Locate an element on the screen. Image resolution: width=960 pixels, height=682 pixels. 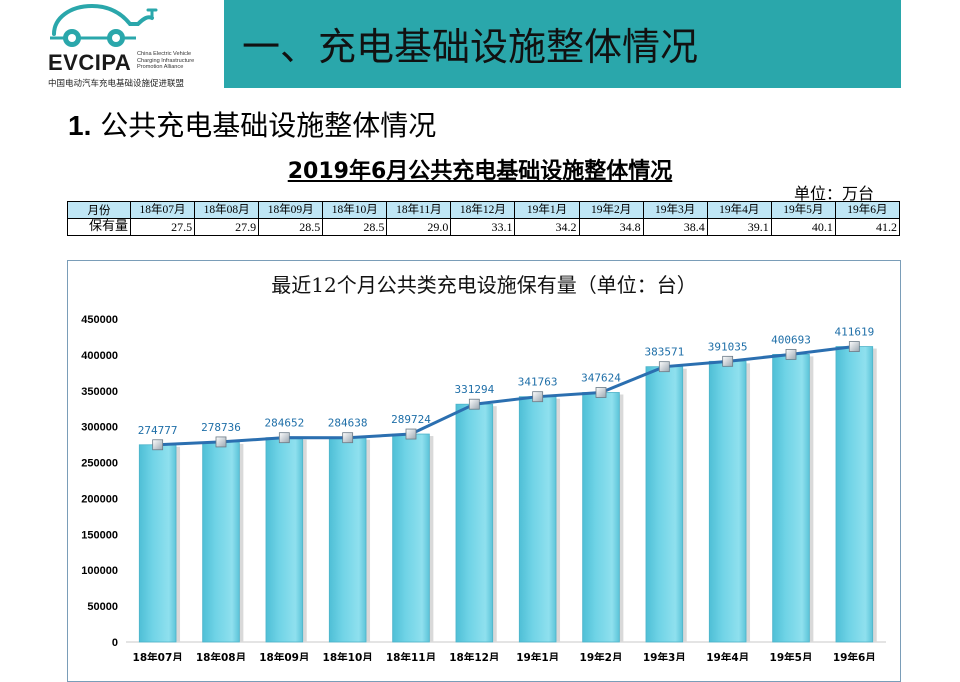
x-tick-label: 19年1月 is located at coordinates (537, 656).